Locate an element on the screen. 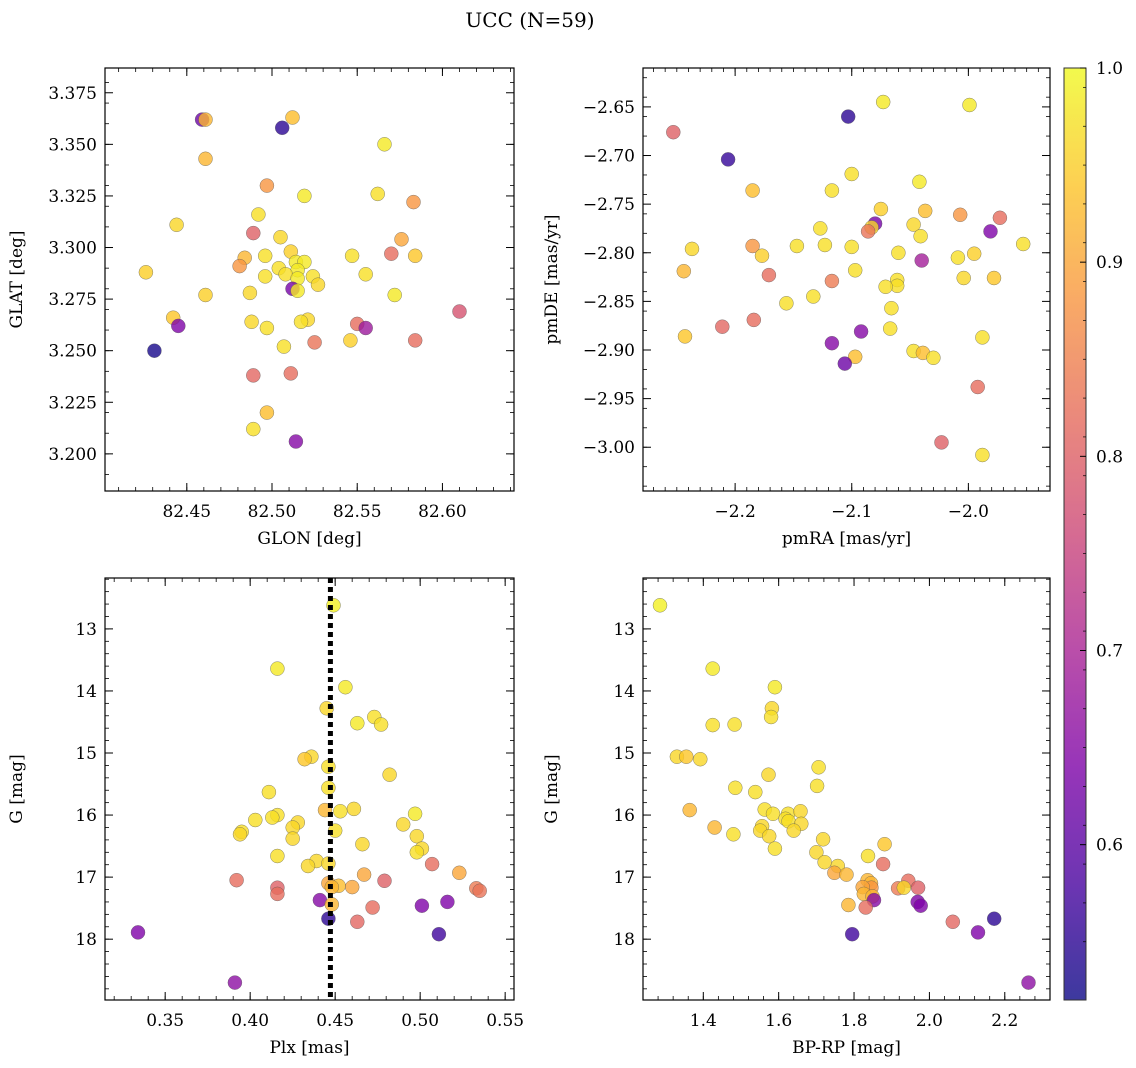 This screenshot has width=1136, height=1068. x-tick-label: 1.8 is located at coordinates (854, 1021).